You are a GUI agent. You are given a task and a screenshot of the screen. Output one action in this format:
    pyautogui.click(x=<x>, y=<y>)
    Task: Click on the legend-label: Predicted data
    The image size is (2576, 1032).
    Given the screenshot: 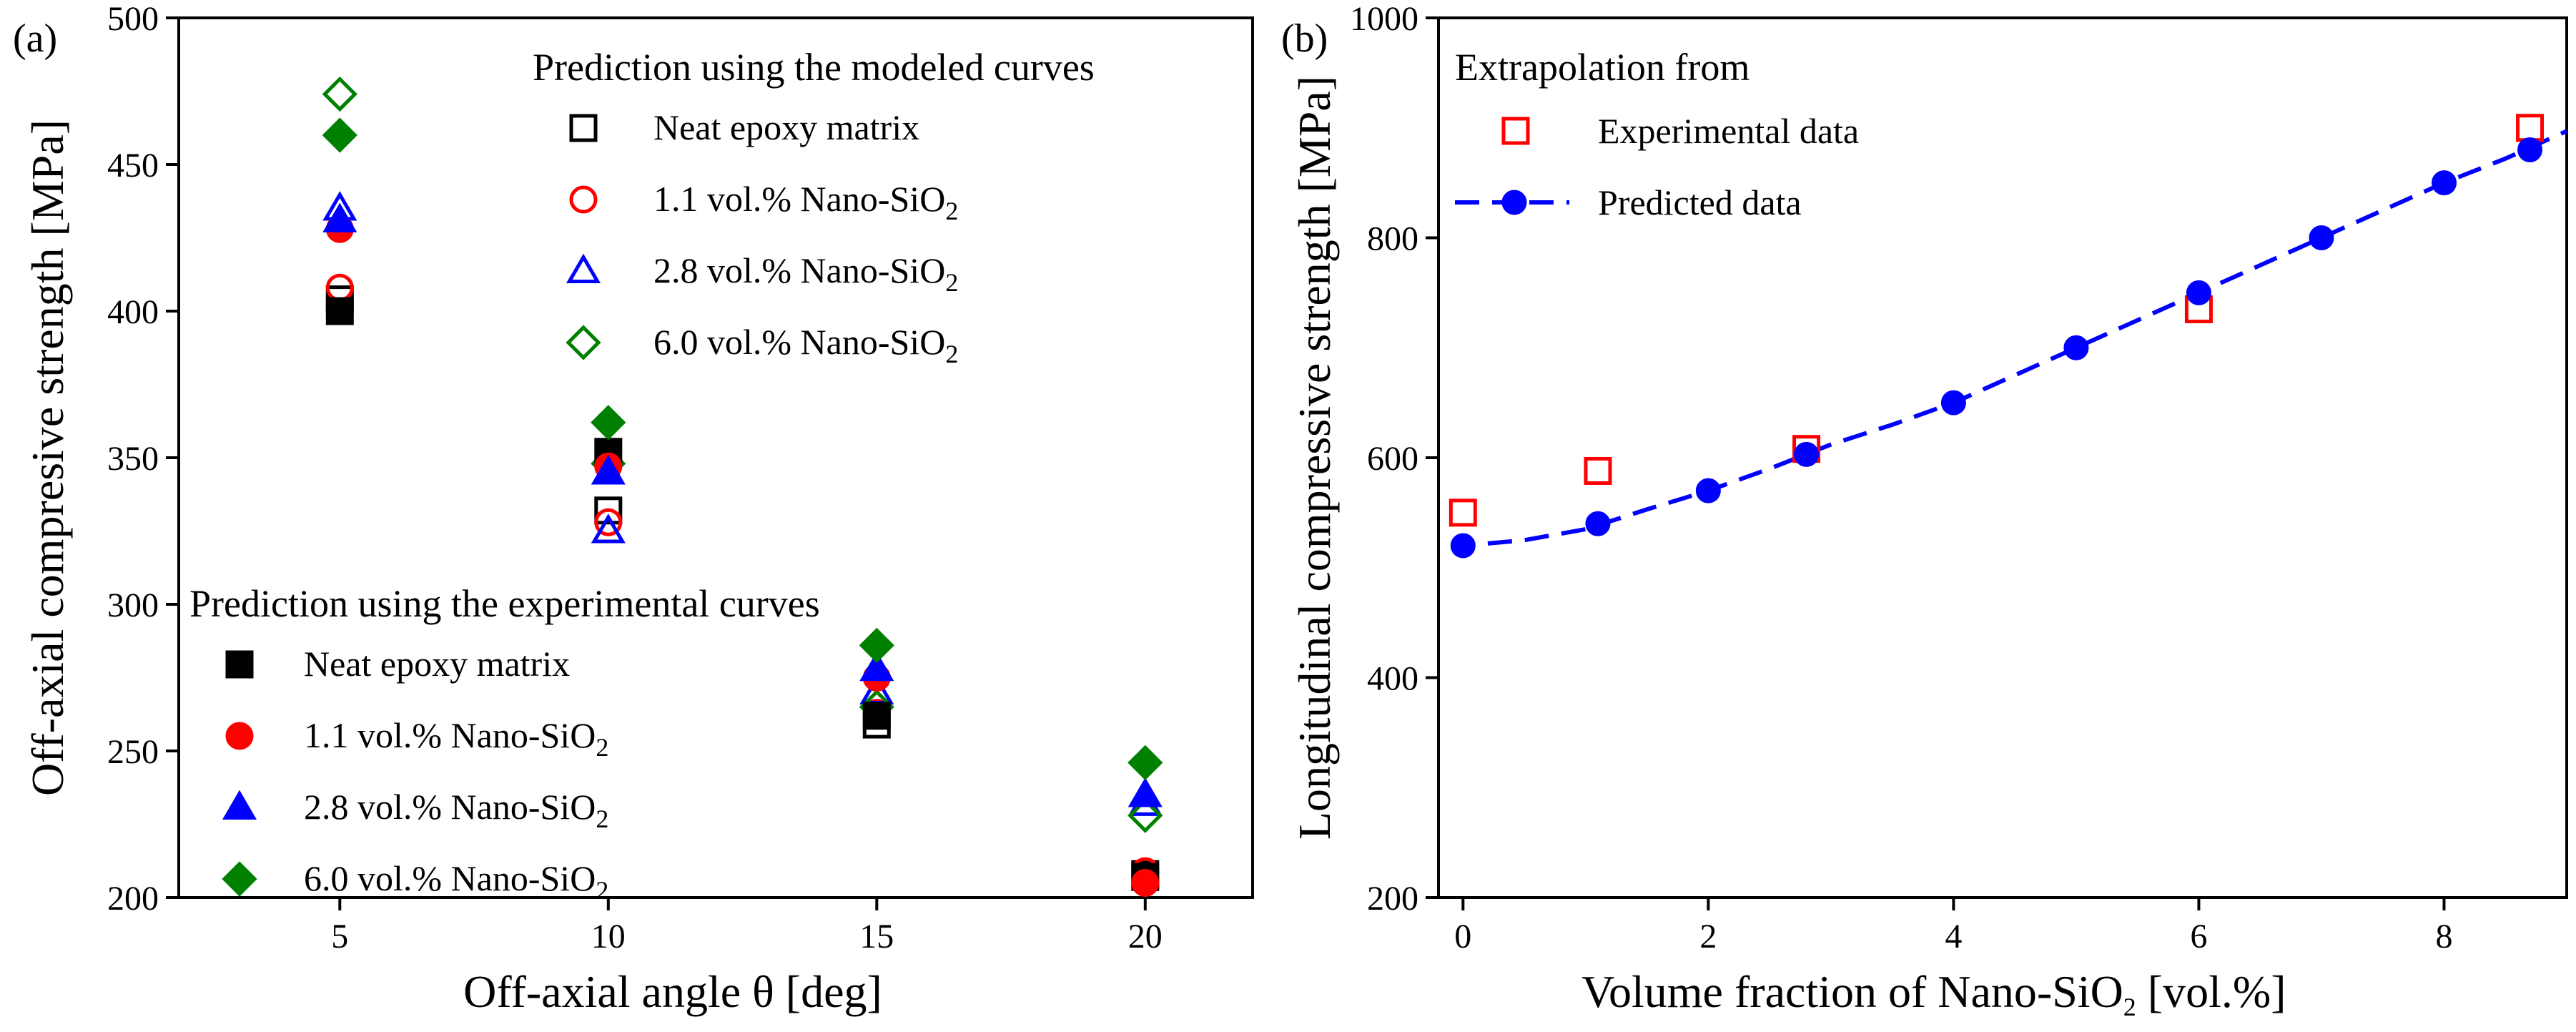 What is the action you would take?
    pyautogui.click(x=1700, y=202)
    